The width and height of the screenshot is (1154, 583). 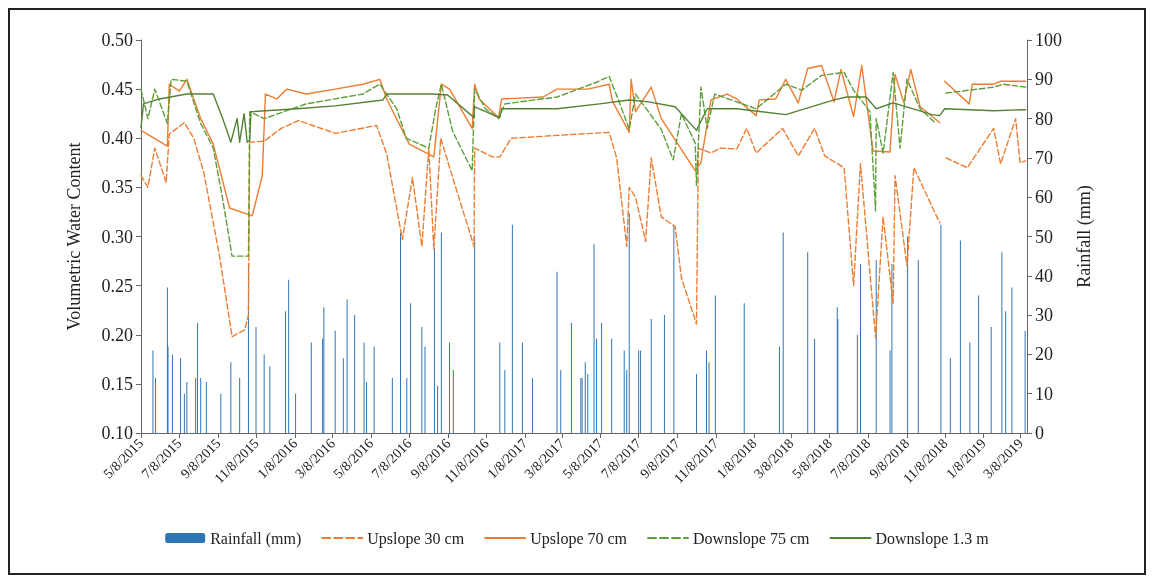 What do you see at coordinates (117, 285) in the screenshot?
I see `y-tick-label: 0.25` at bounding box center [117, 285].